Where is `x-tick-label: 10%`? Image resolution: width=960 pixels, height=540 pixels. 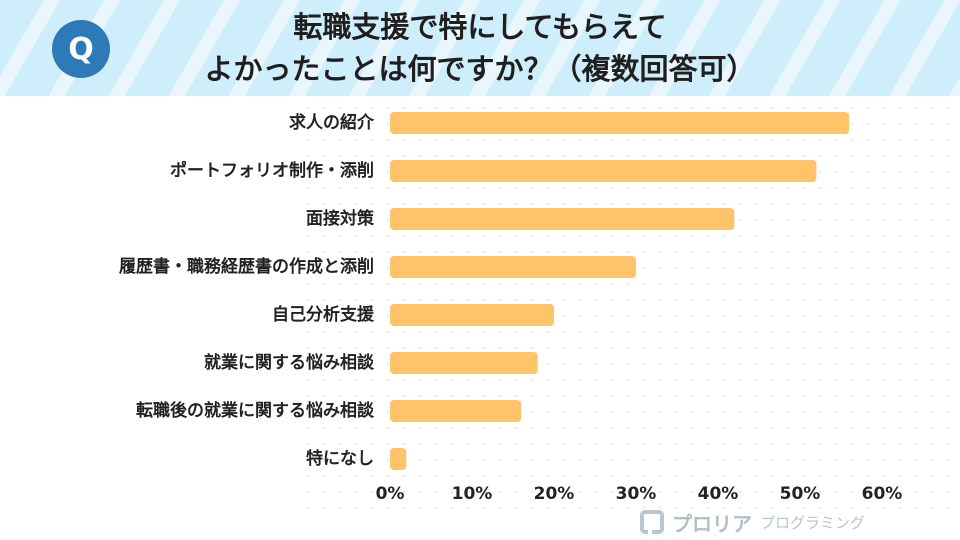 x-tick-label: 10% is located at coordinates (472, 494).